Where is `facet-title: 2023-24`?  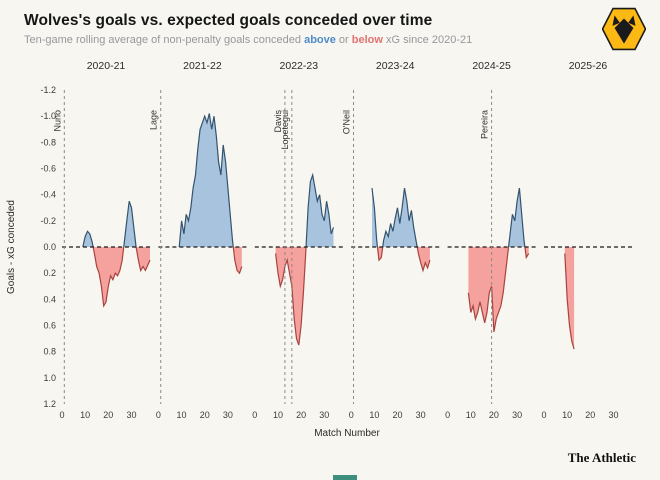
facet-title: 2023-24 is located at coordinates (395, 66).